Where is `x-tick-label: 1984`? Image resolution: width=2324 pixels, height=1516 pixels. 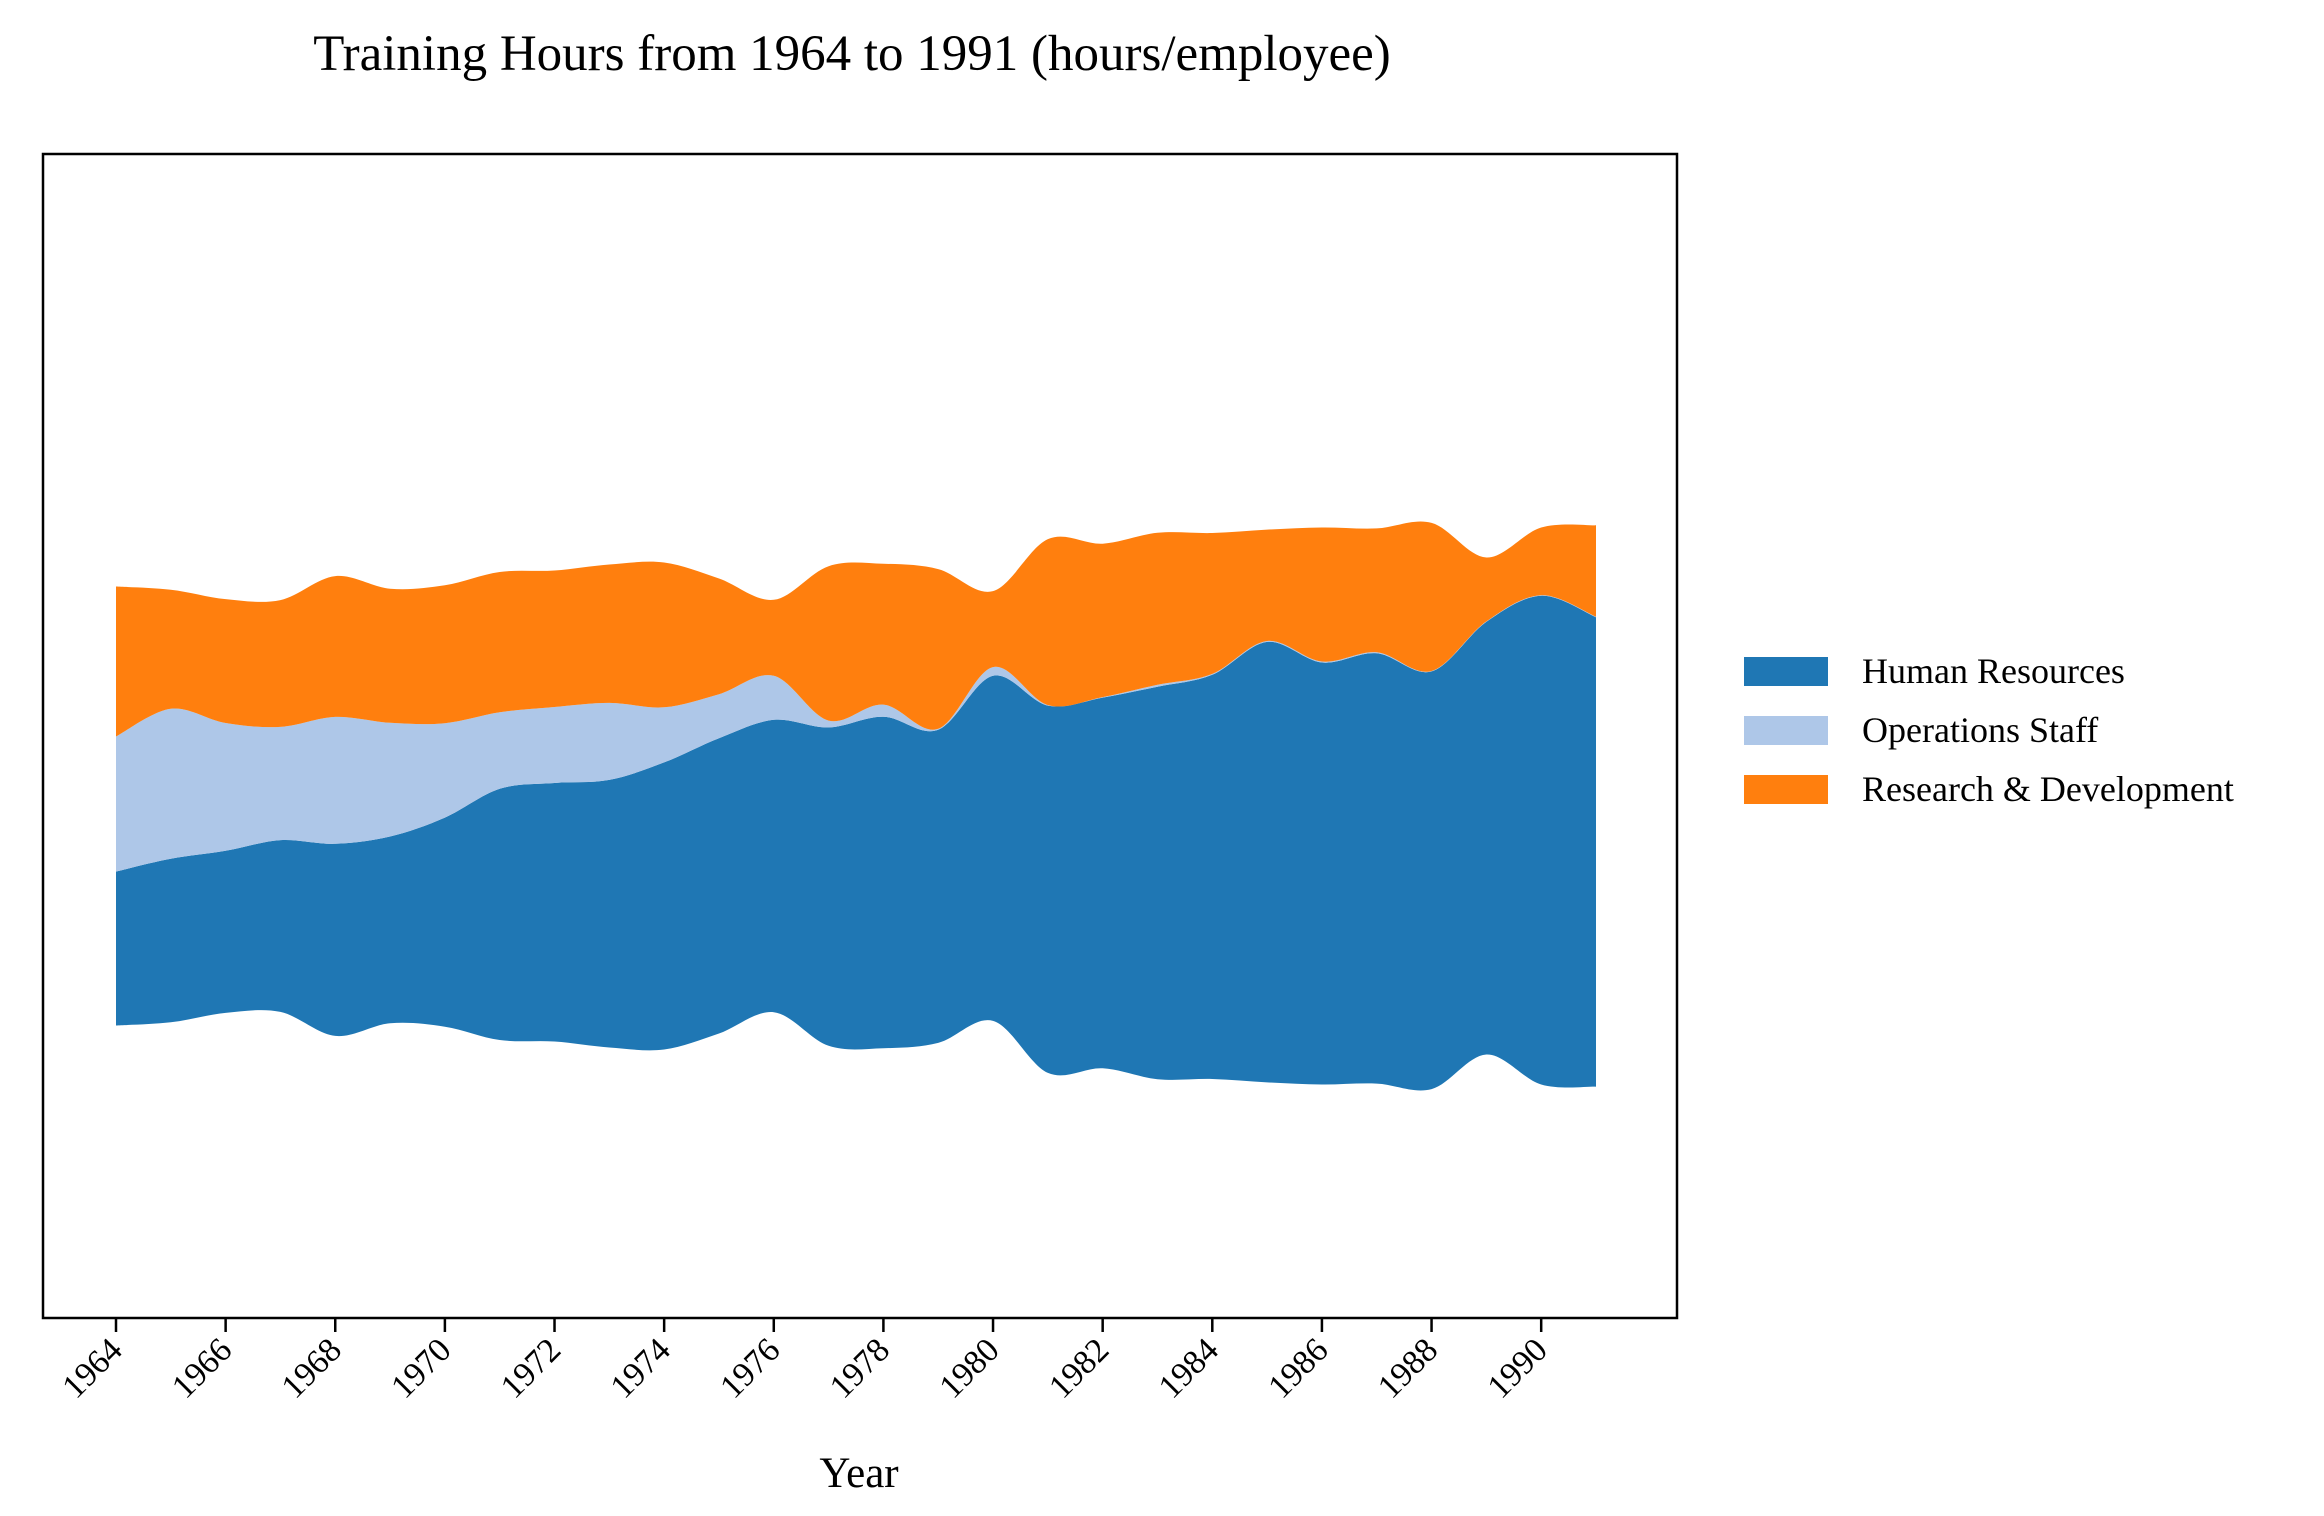 x-tick-label: 1984 is located at coordinates (1189, 1368).